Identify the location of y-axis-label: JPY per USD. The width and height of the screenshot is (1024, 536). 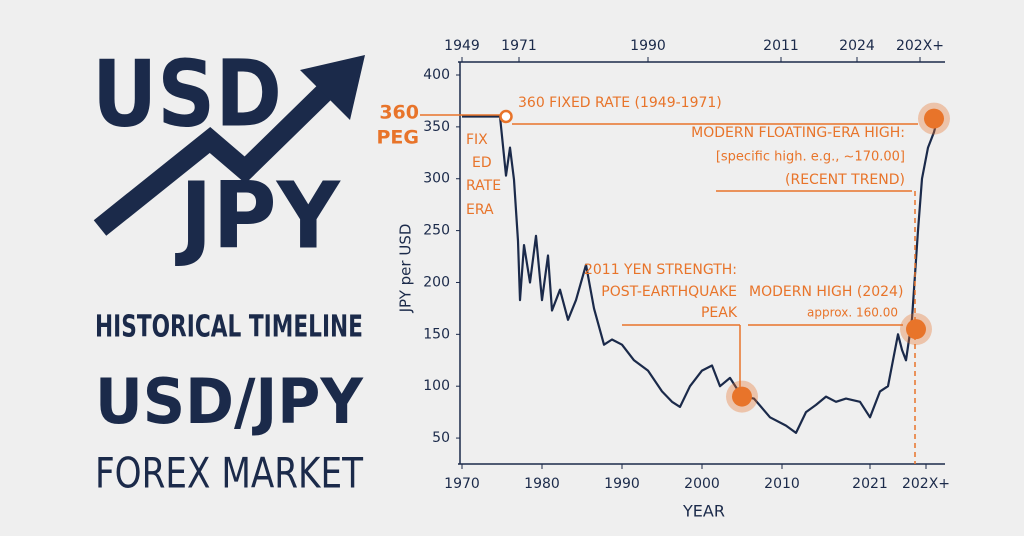
(406, 269).